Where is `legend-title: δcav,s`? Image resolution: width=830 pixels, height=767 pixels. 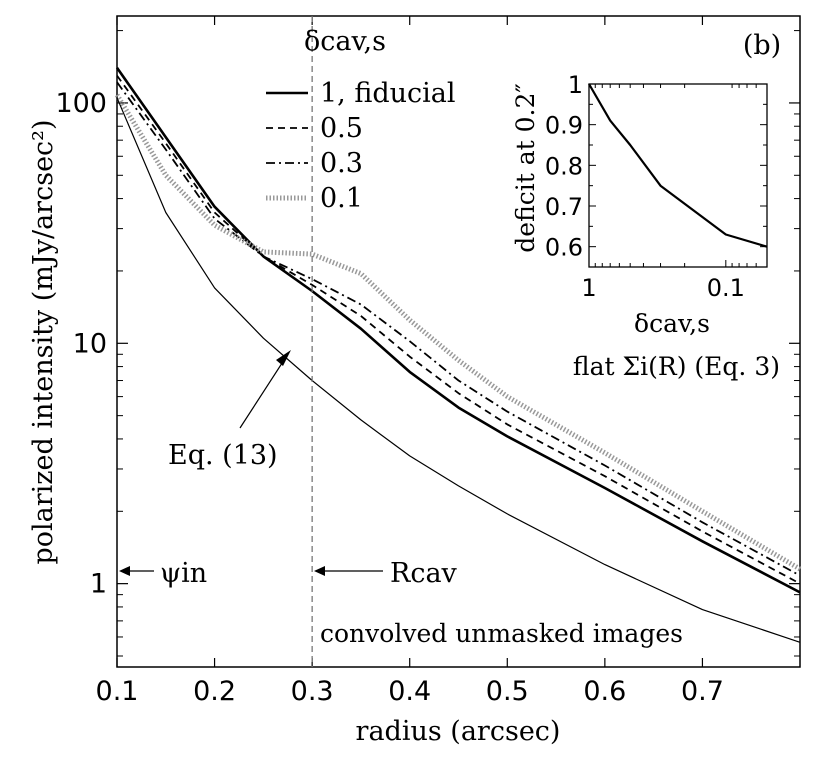
legend-title: δcav,s is located at coordinates (345, 41).